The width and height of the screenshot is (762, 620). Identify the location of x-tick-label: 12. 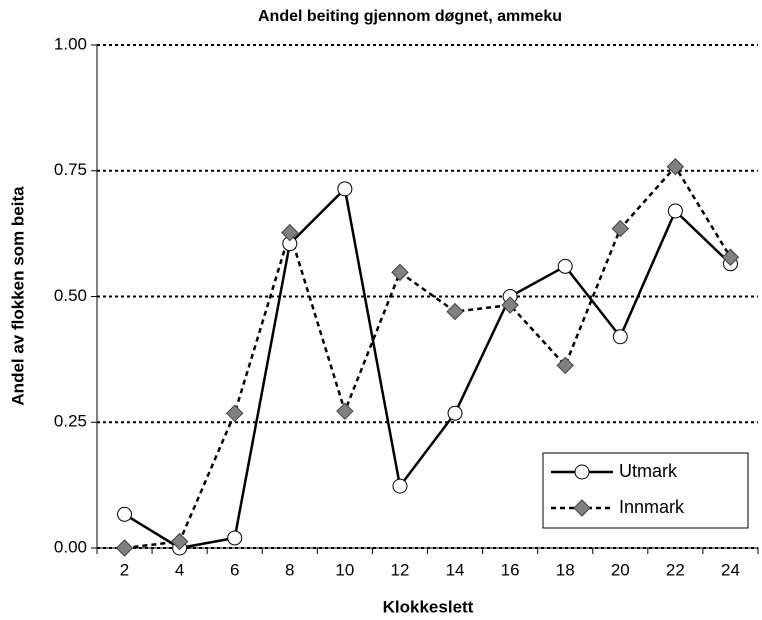
(399, 569).